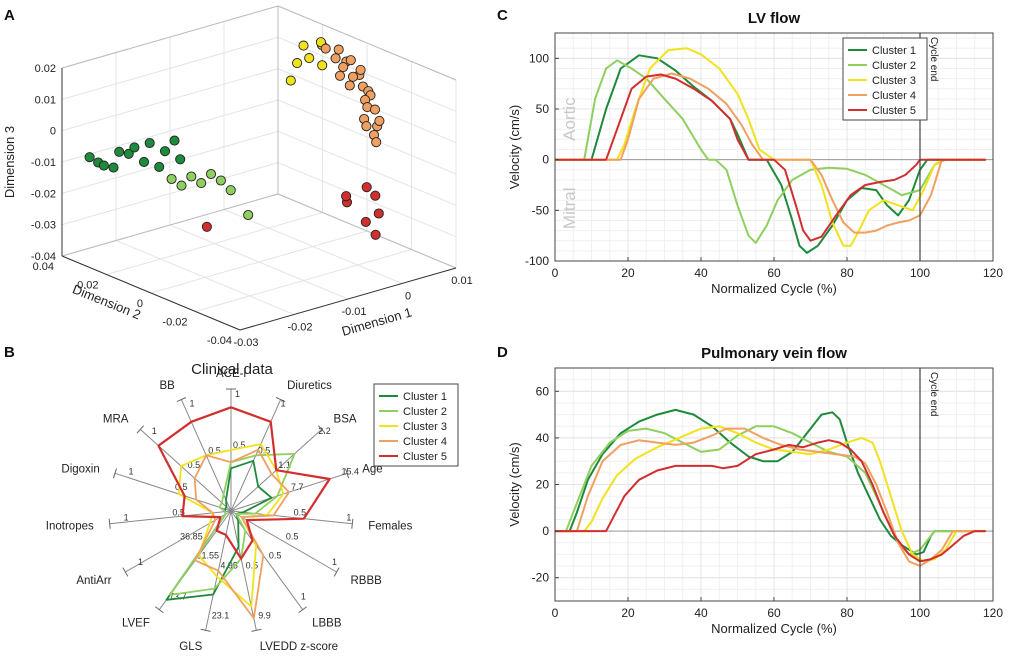  I want to click on y-tick-label: -0.02, so click(174, 323).